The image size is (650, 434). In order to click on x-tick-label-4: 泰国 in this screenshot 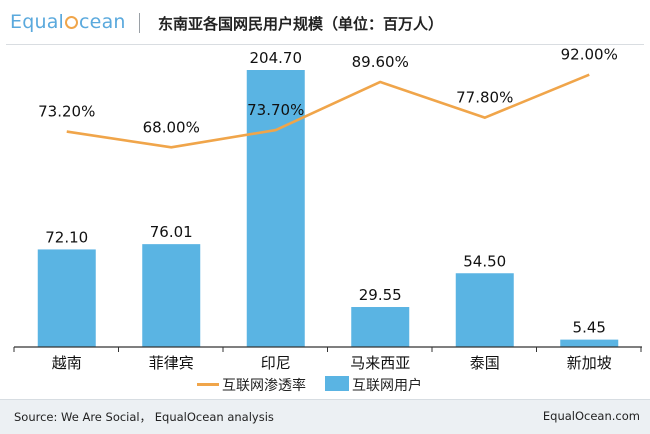, I will do `click(485, 363)`.